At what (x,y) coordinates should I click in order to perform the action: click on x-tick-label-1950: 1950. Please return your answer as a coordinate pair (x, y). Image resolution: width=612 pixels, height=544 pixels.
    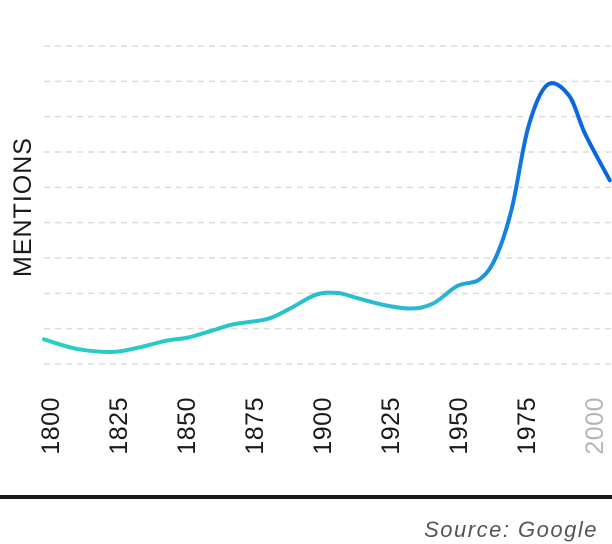
    Looking at the image, I should click on (459, 426).